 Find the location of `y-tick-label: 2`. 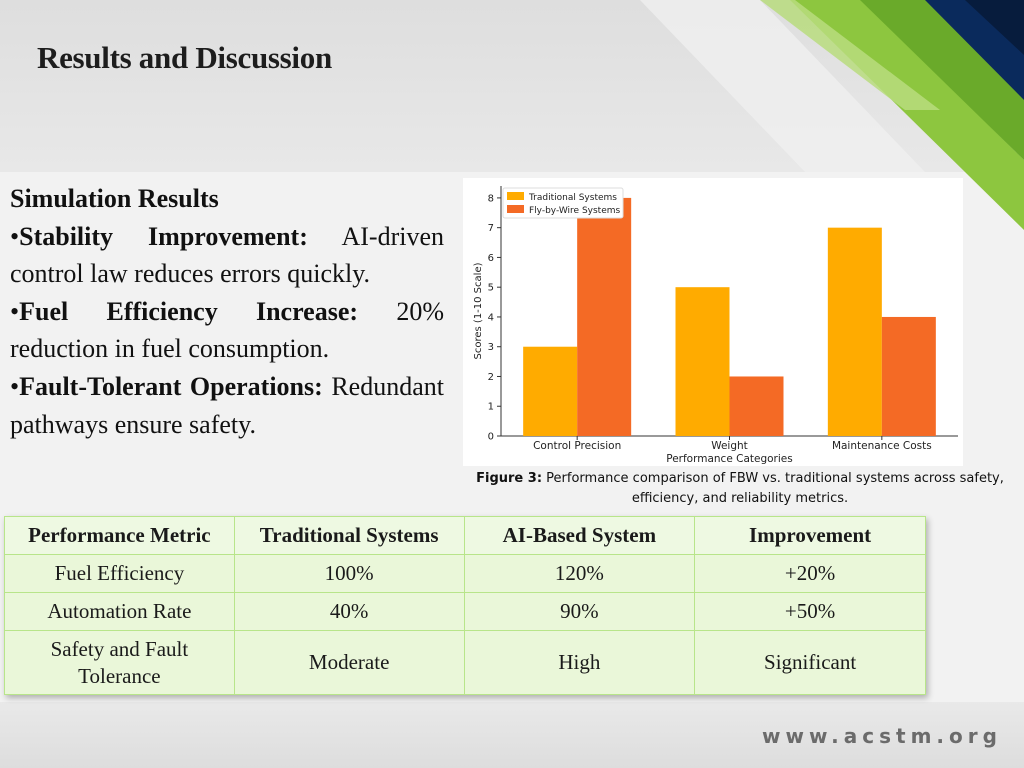

y-tick-label: 2 is located at coordinates (491, 377).